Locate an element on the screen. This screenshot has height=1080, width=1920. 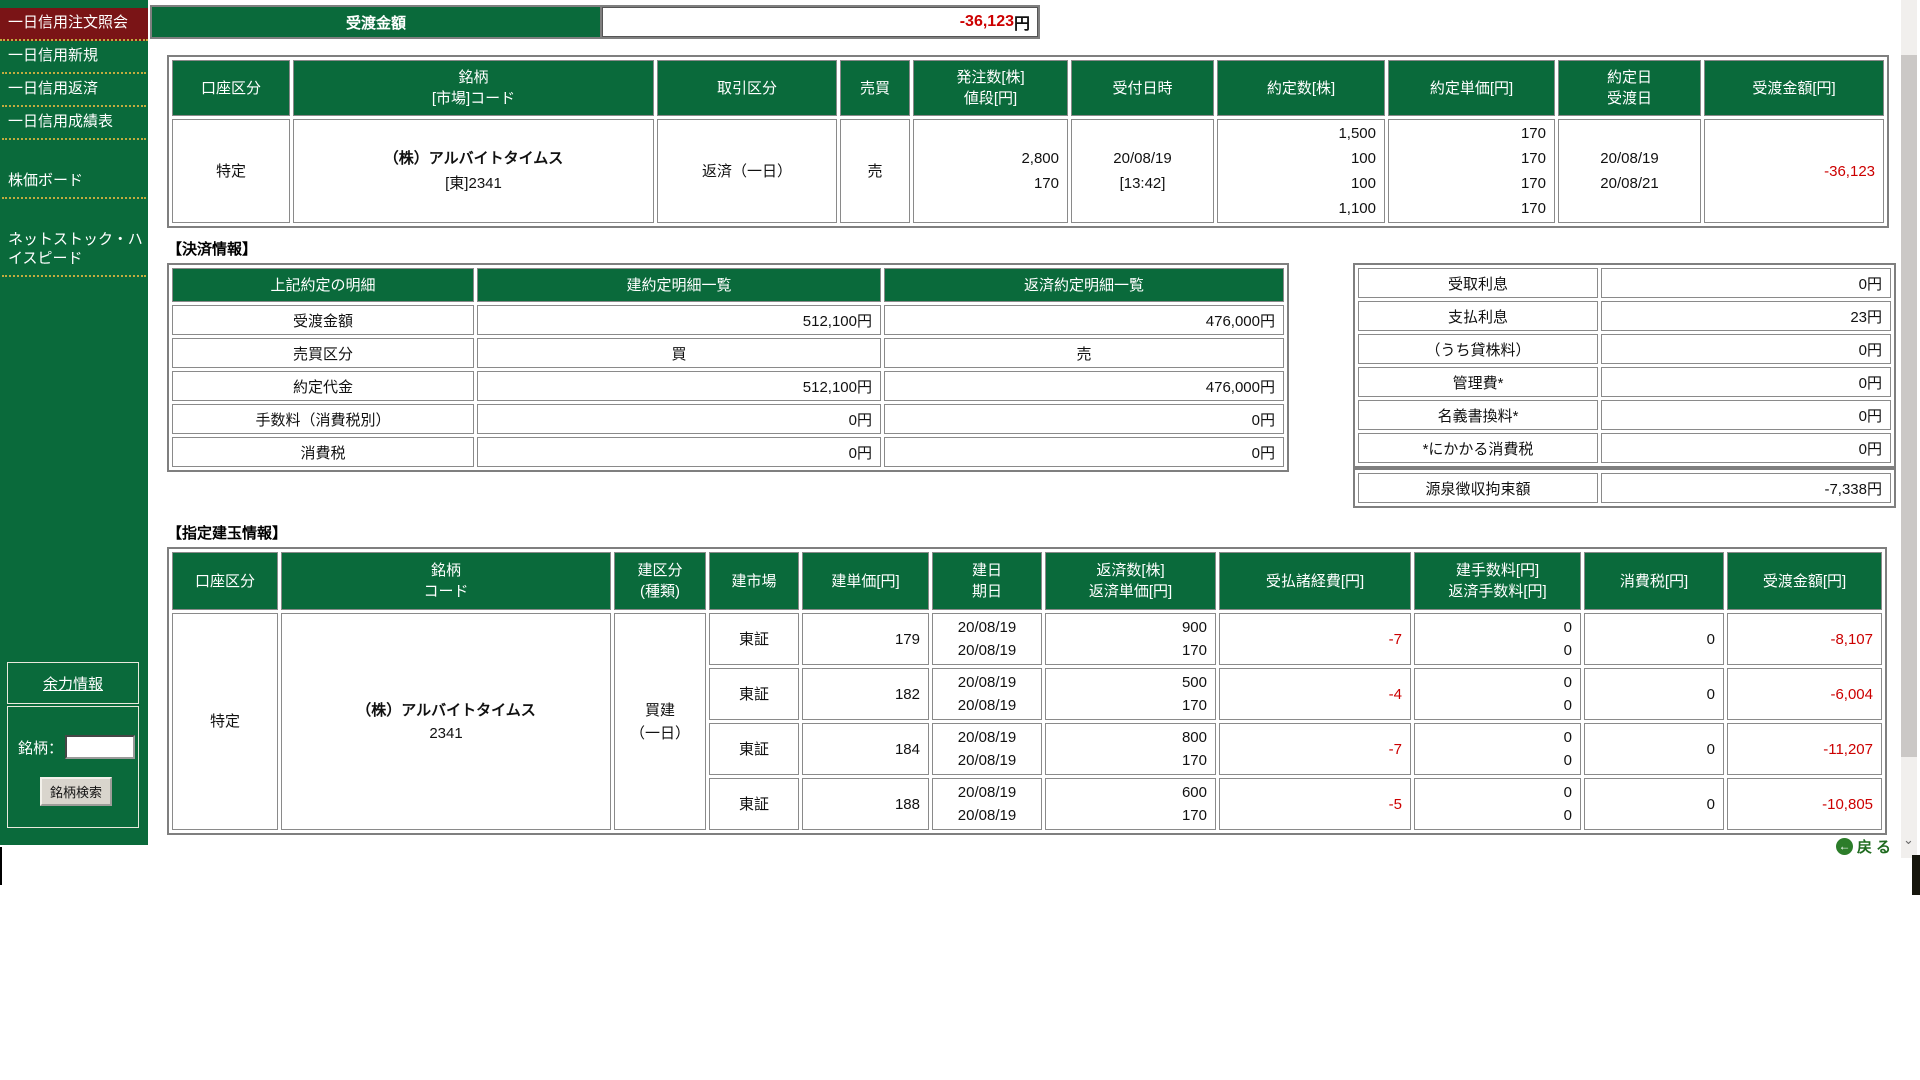
back-button: ← 戻る is located at coordinates (1845, 846).